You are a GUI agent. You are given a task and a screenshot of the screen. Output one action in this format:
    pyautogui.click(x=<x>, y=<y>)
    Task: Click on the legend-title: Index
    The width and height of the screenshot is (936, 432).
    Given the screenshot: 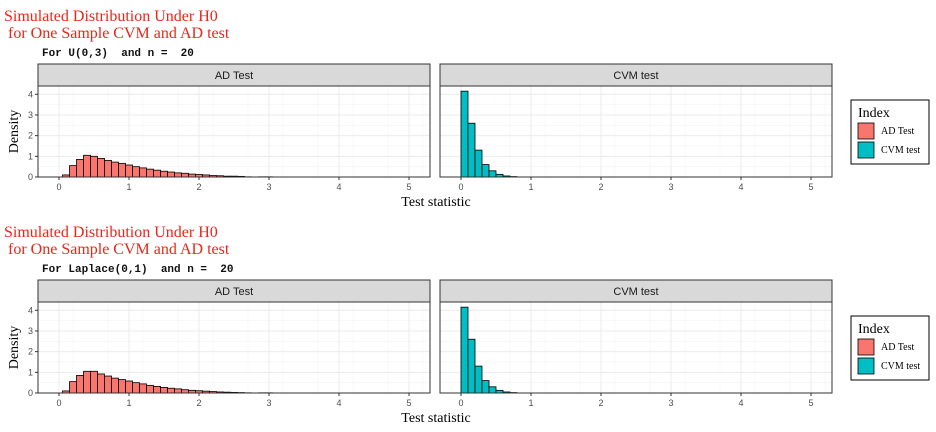 What is the action you would take?
    pyautogui.click(x=874, y=329)
    